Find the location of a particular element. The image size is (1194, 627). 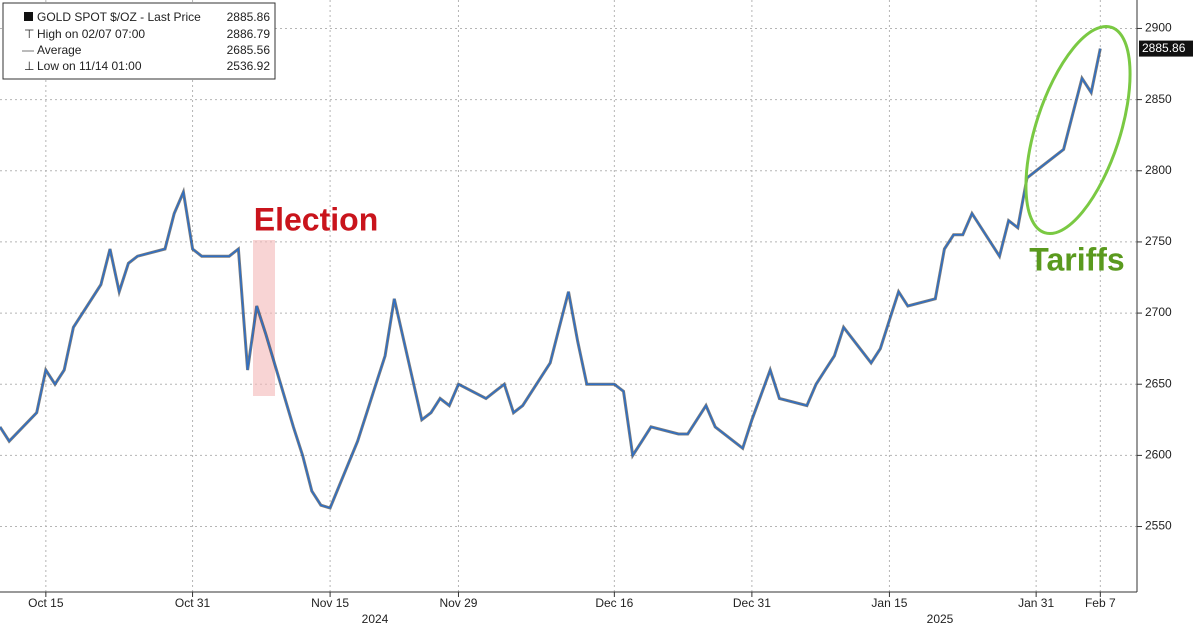

tariffs-ellipse is located at coordinates (1078, 130).